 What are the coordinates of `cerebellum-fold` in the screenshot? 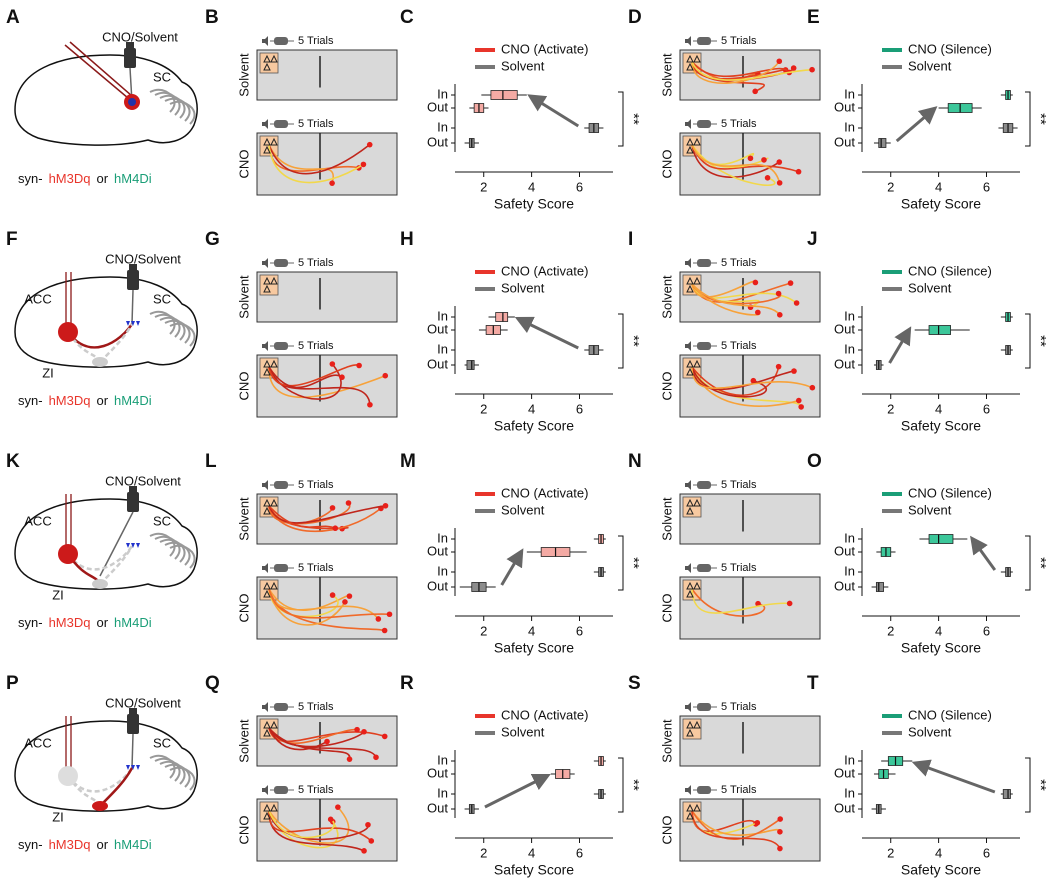 It's located at (182, 556).